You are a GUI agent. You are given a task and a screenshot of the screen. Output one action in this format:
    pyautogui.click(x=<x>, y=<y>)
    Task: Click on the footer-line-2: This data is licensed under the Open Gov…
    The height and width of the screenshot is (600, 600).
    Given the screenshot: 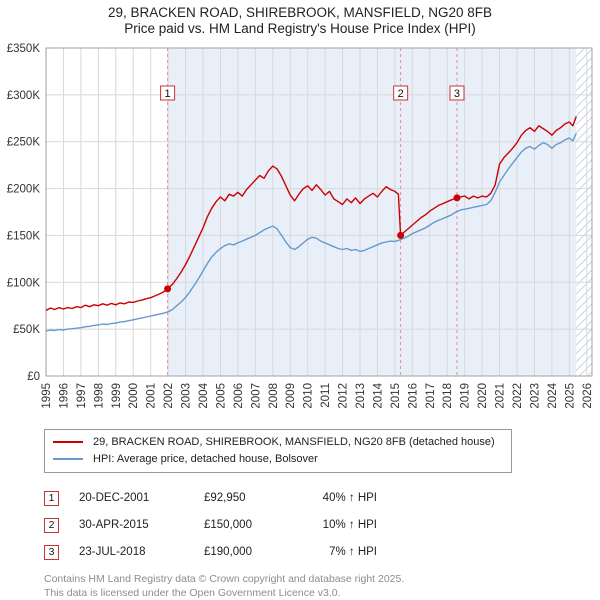 What is the action you would take?
    pyautogui.click(x=192, y=592)
    